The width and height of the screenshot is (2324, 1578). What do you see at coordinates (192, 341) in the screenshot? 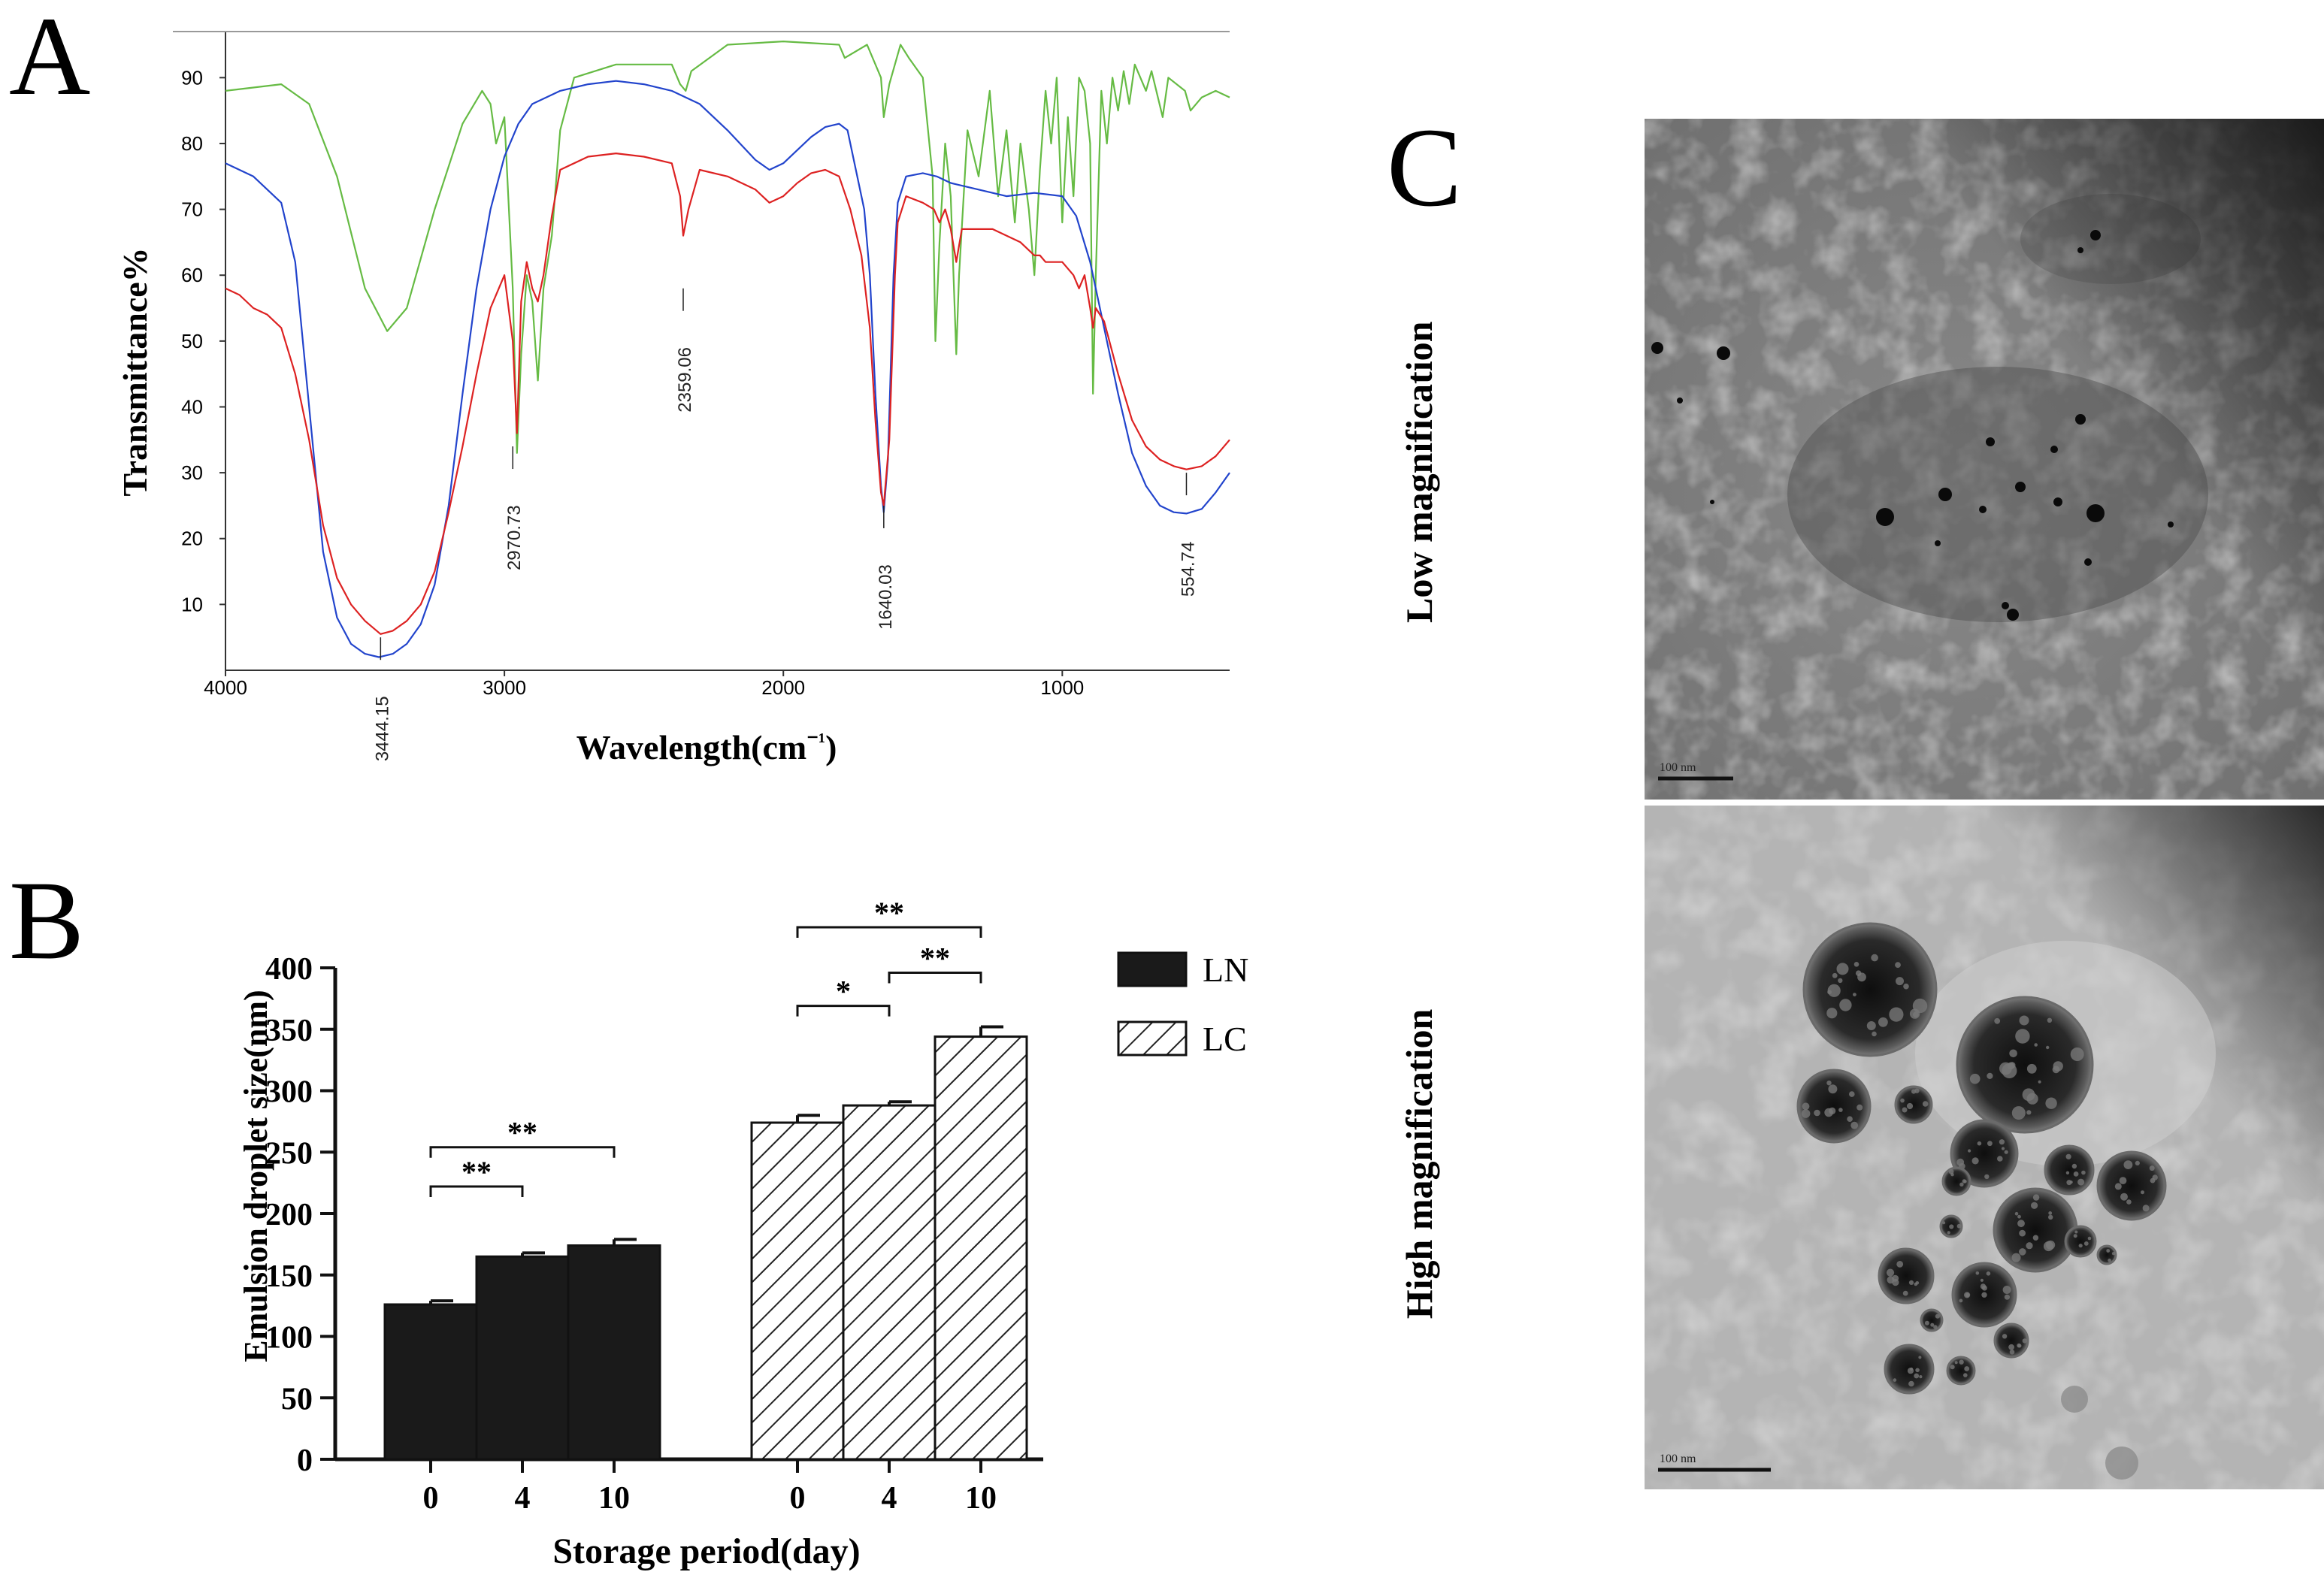
I see `ftir-y-tick-label: 50` at bounding box center [192, 341].